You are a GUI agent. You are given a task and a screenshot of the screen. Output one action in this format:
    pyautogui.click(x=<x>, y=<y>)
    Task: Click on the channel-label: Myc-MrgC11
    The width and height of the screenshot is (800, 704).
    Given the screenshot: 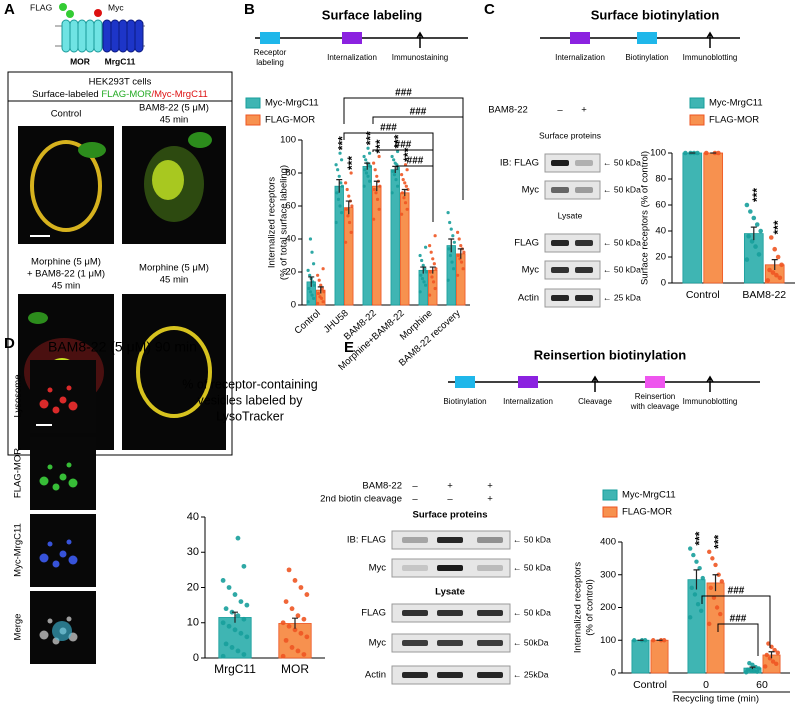 What is the action you would take?
    pyautogui.click(x=18, y=550)
    